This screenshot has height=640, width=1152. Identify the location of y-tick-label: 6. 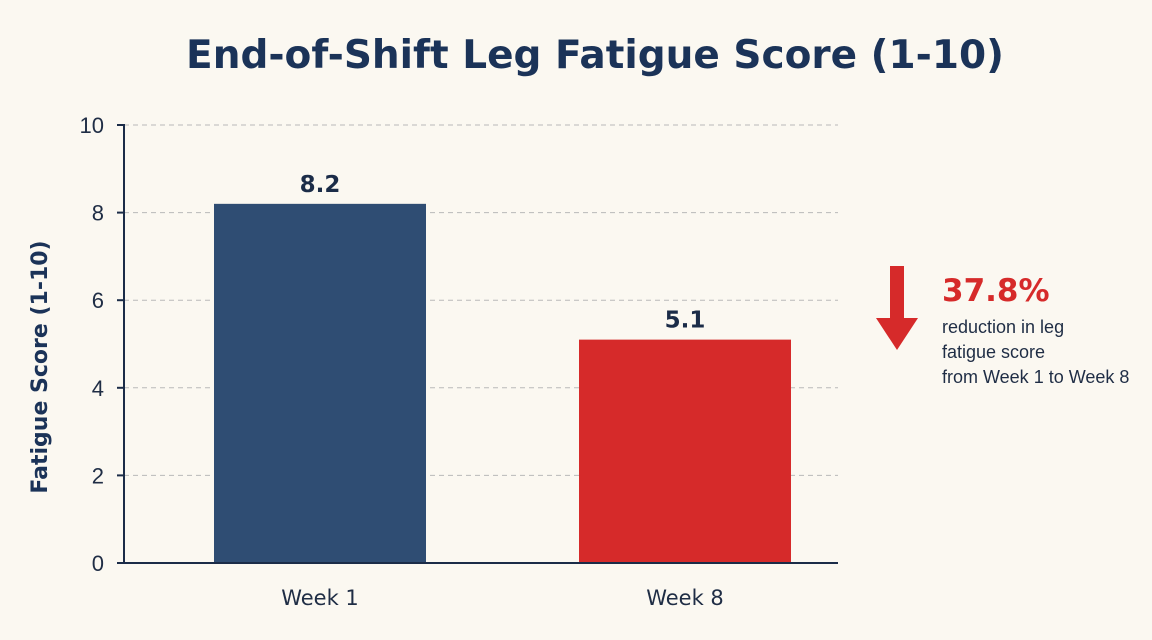
(98, 300).